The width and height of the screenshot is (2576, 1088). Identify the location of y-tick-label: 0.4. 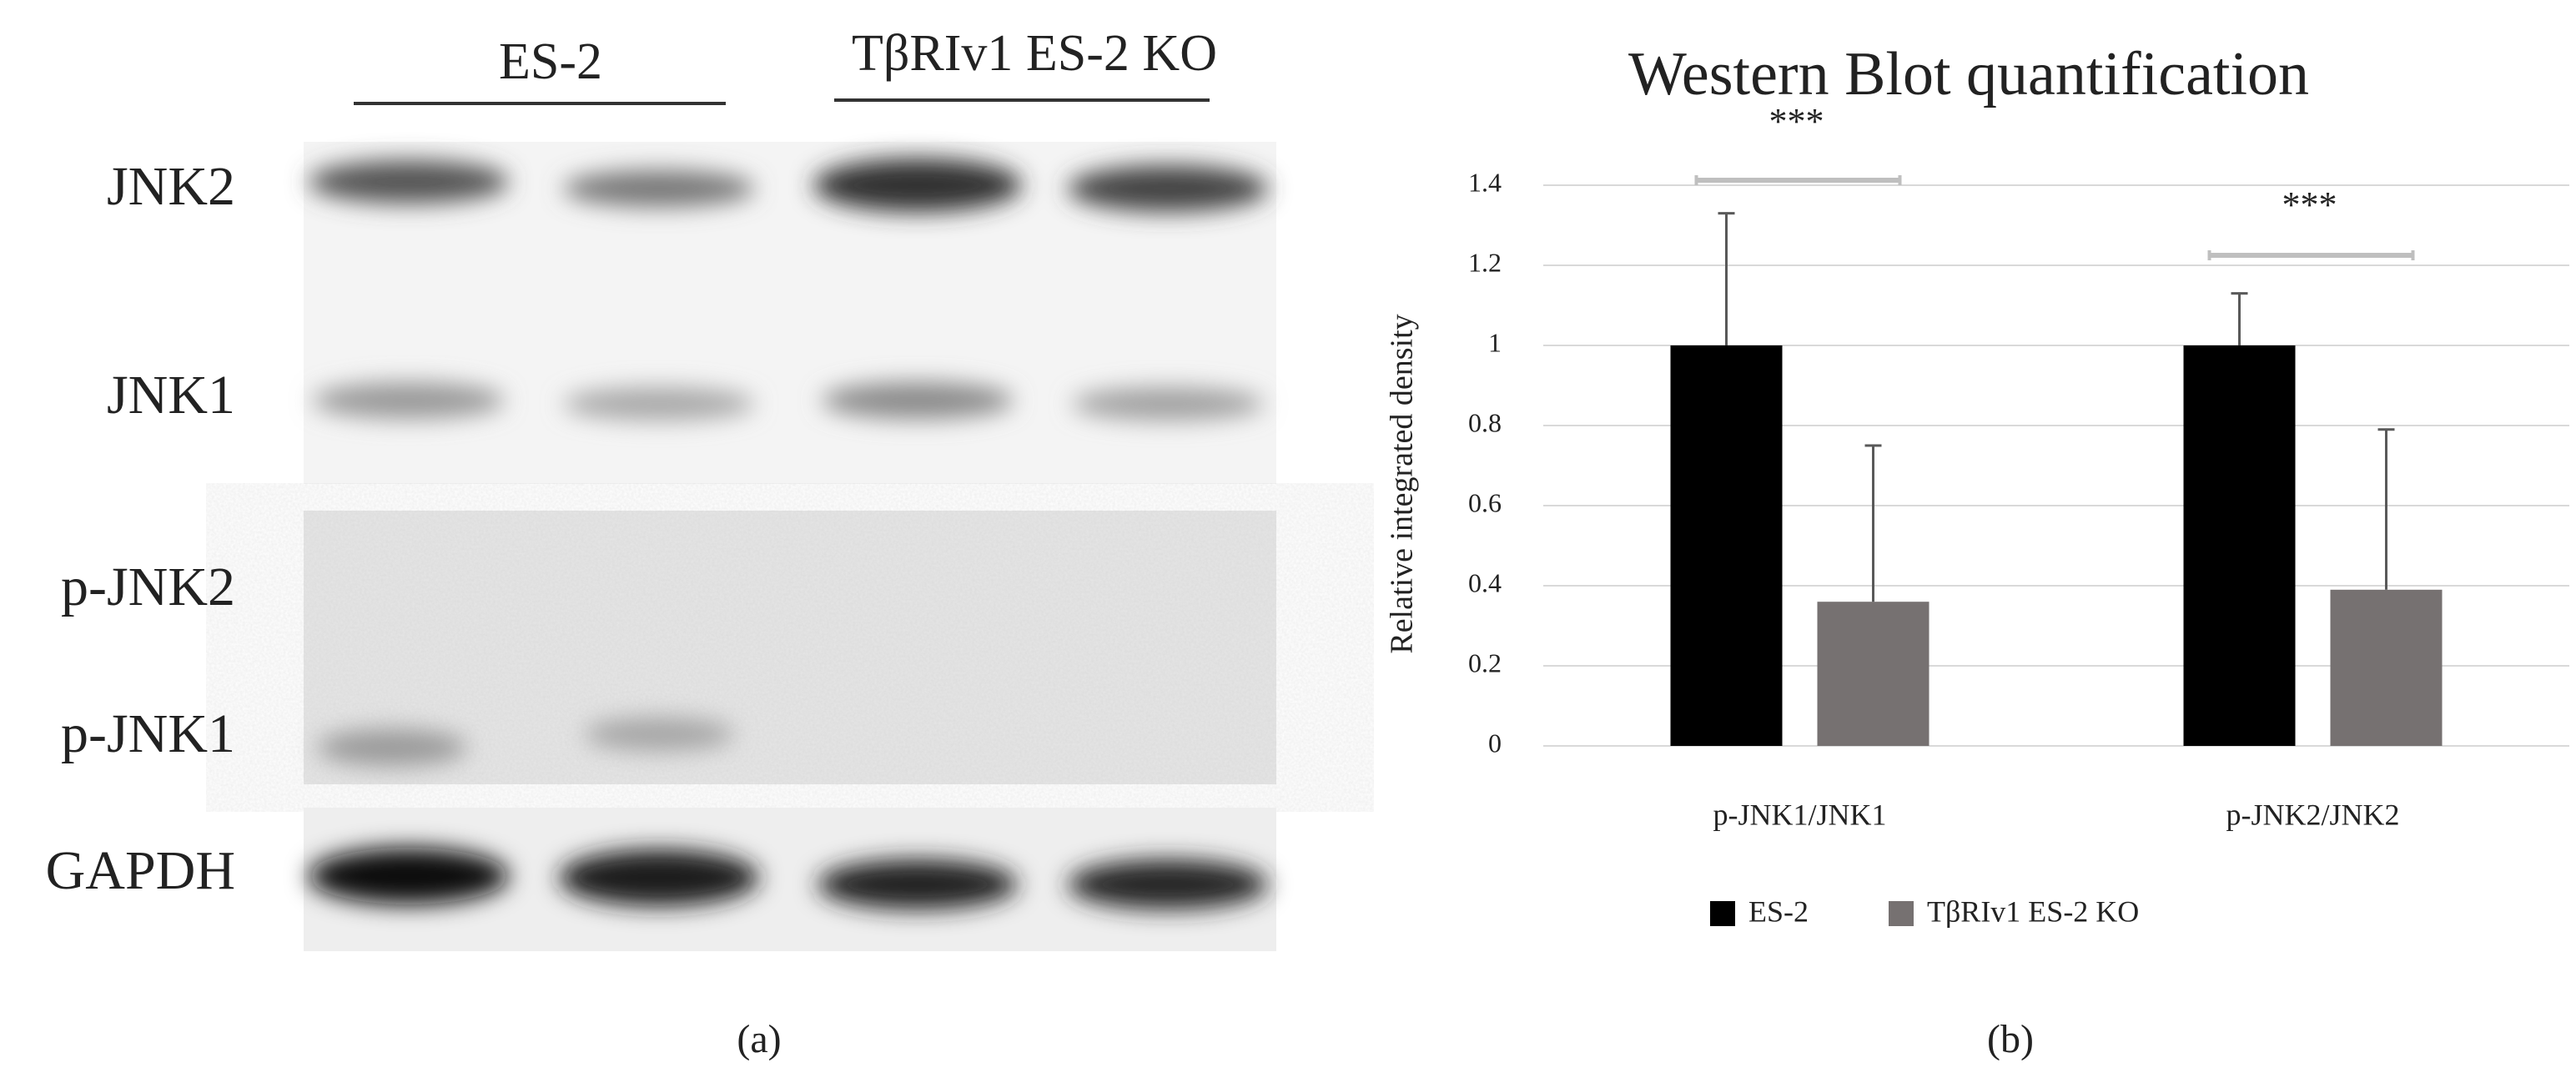
(1485, 582).